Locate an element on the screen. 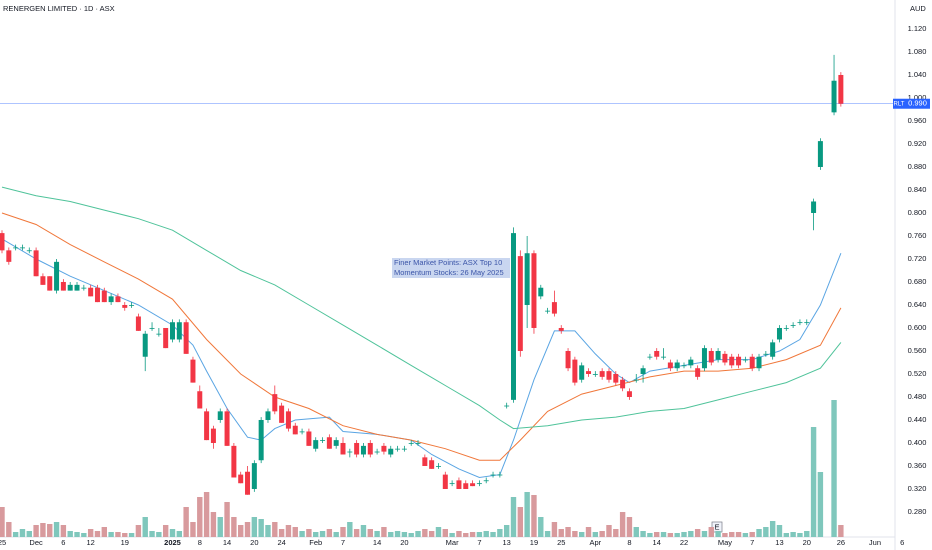 The width and height of the screenshot is (932, 550). y-tick-label: 0.760 is located at coordinates (917, 235).